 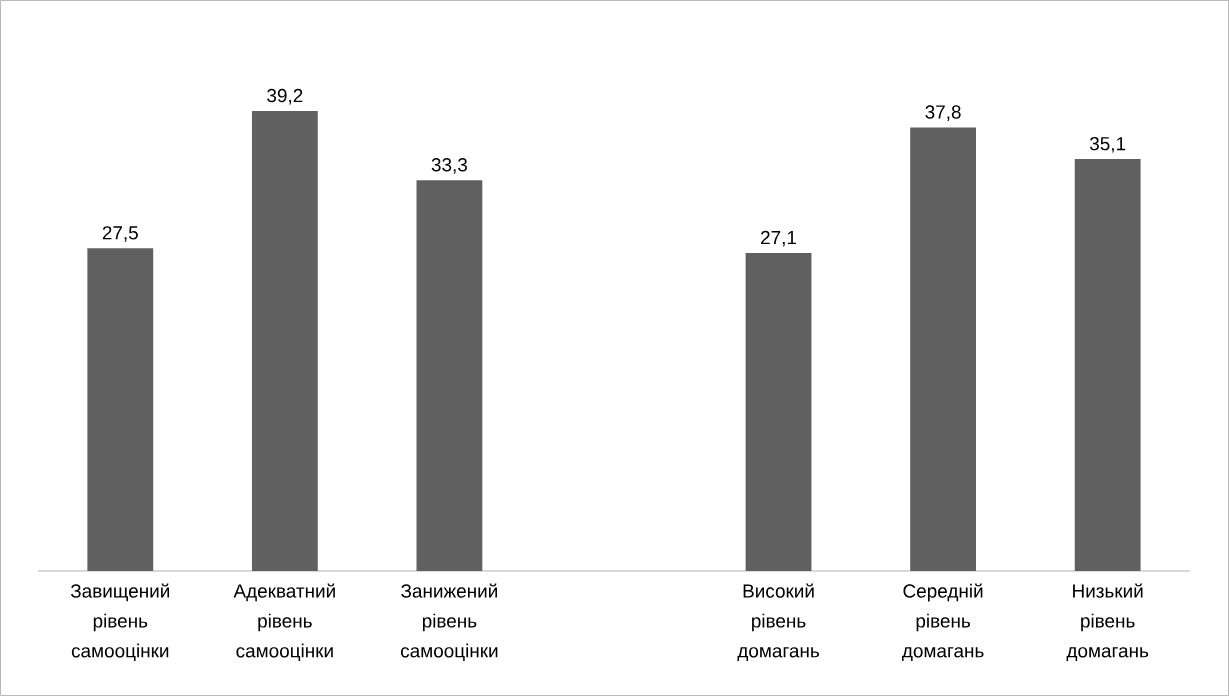 What do you see at coordinates (779, 238) in the screenshot?
I see `data-label: 27,1` at bounding box center [779, 238].